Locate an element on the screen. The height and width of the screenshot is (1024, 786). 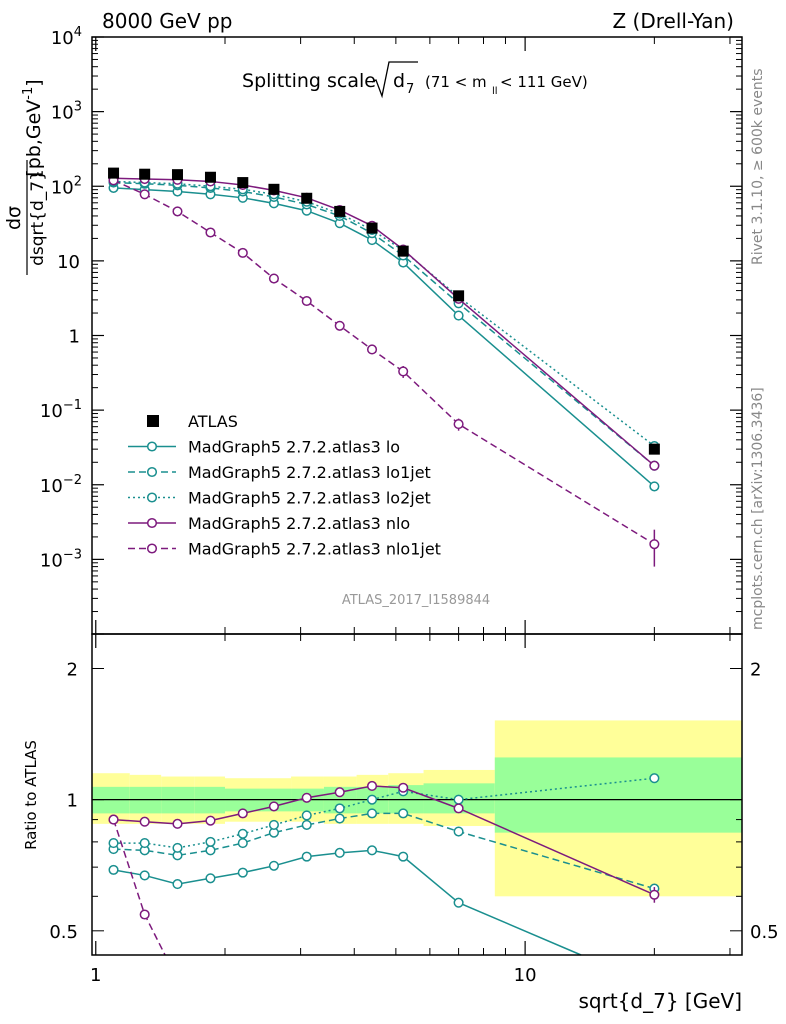
ylabel-unit-close: ] is located at coordinates (34, 82).